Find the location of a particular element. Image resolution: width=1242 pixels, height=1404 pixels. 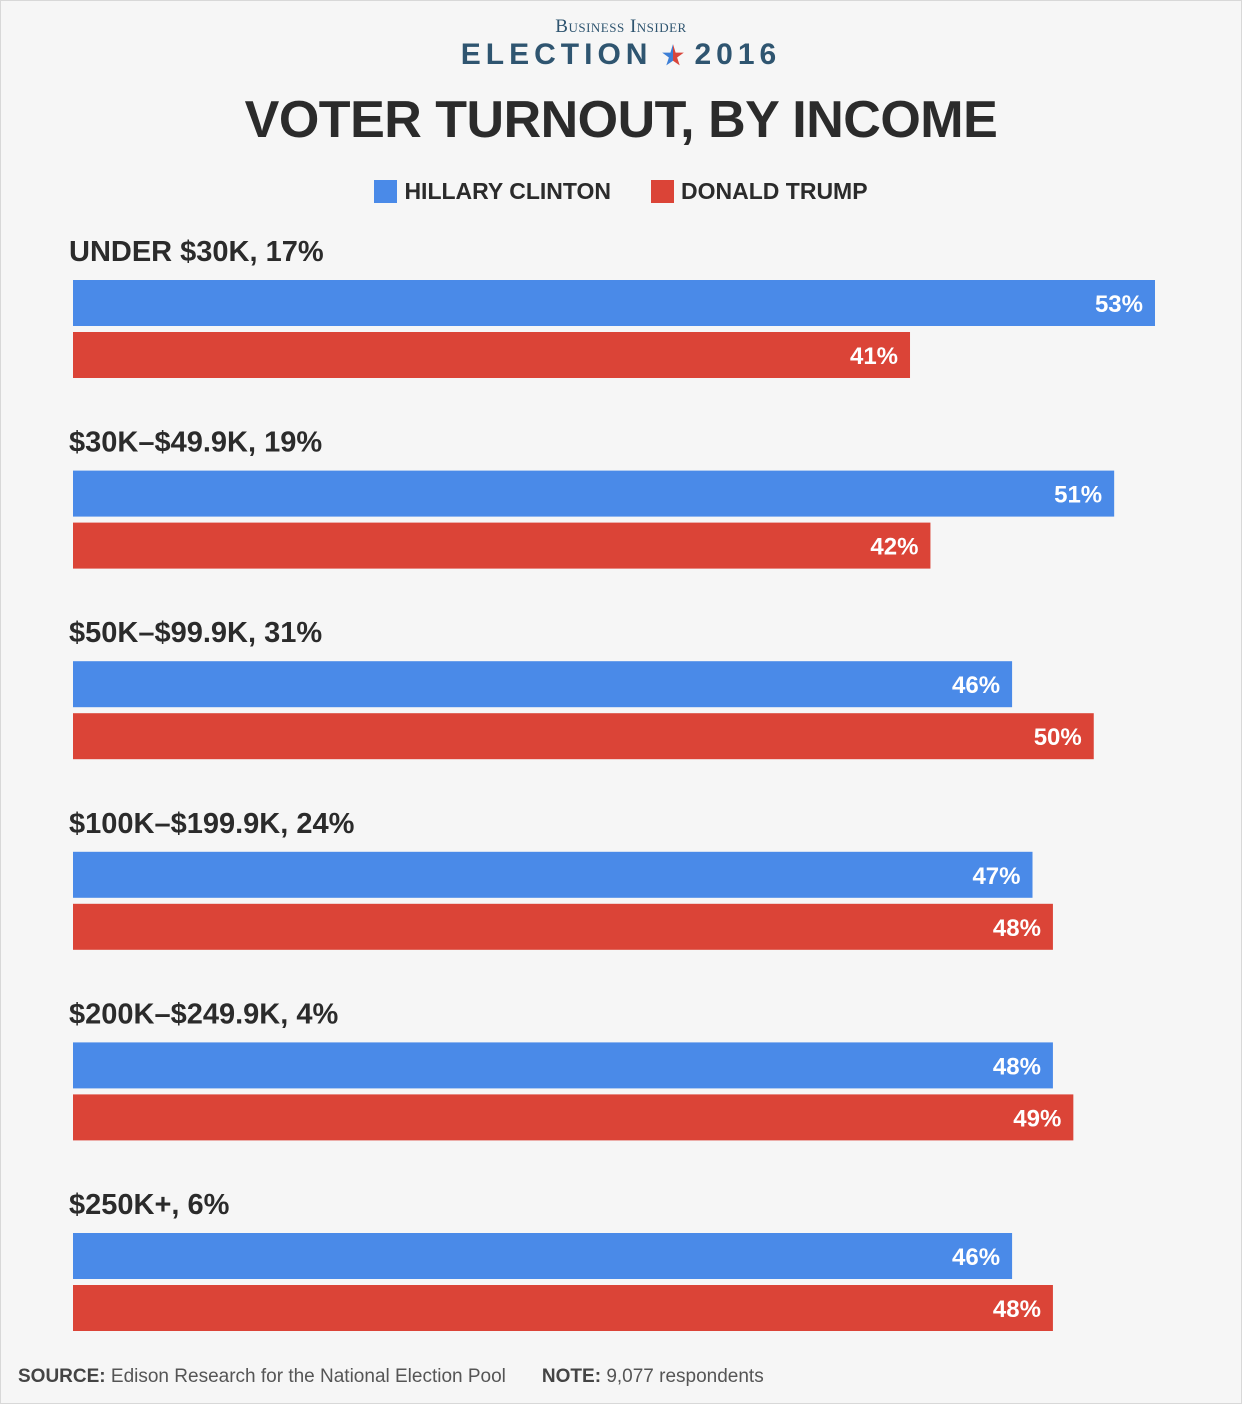

legend-label-trump: DONALD TRUMP is located at coordinates (774, 191).